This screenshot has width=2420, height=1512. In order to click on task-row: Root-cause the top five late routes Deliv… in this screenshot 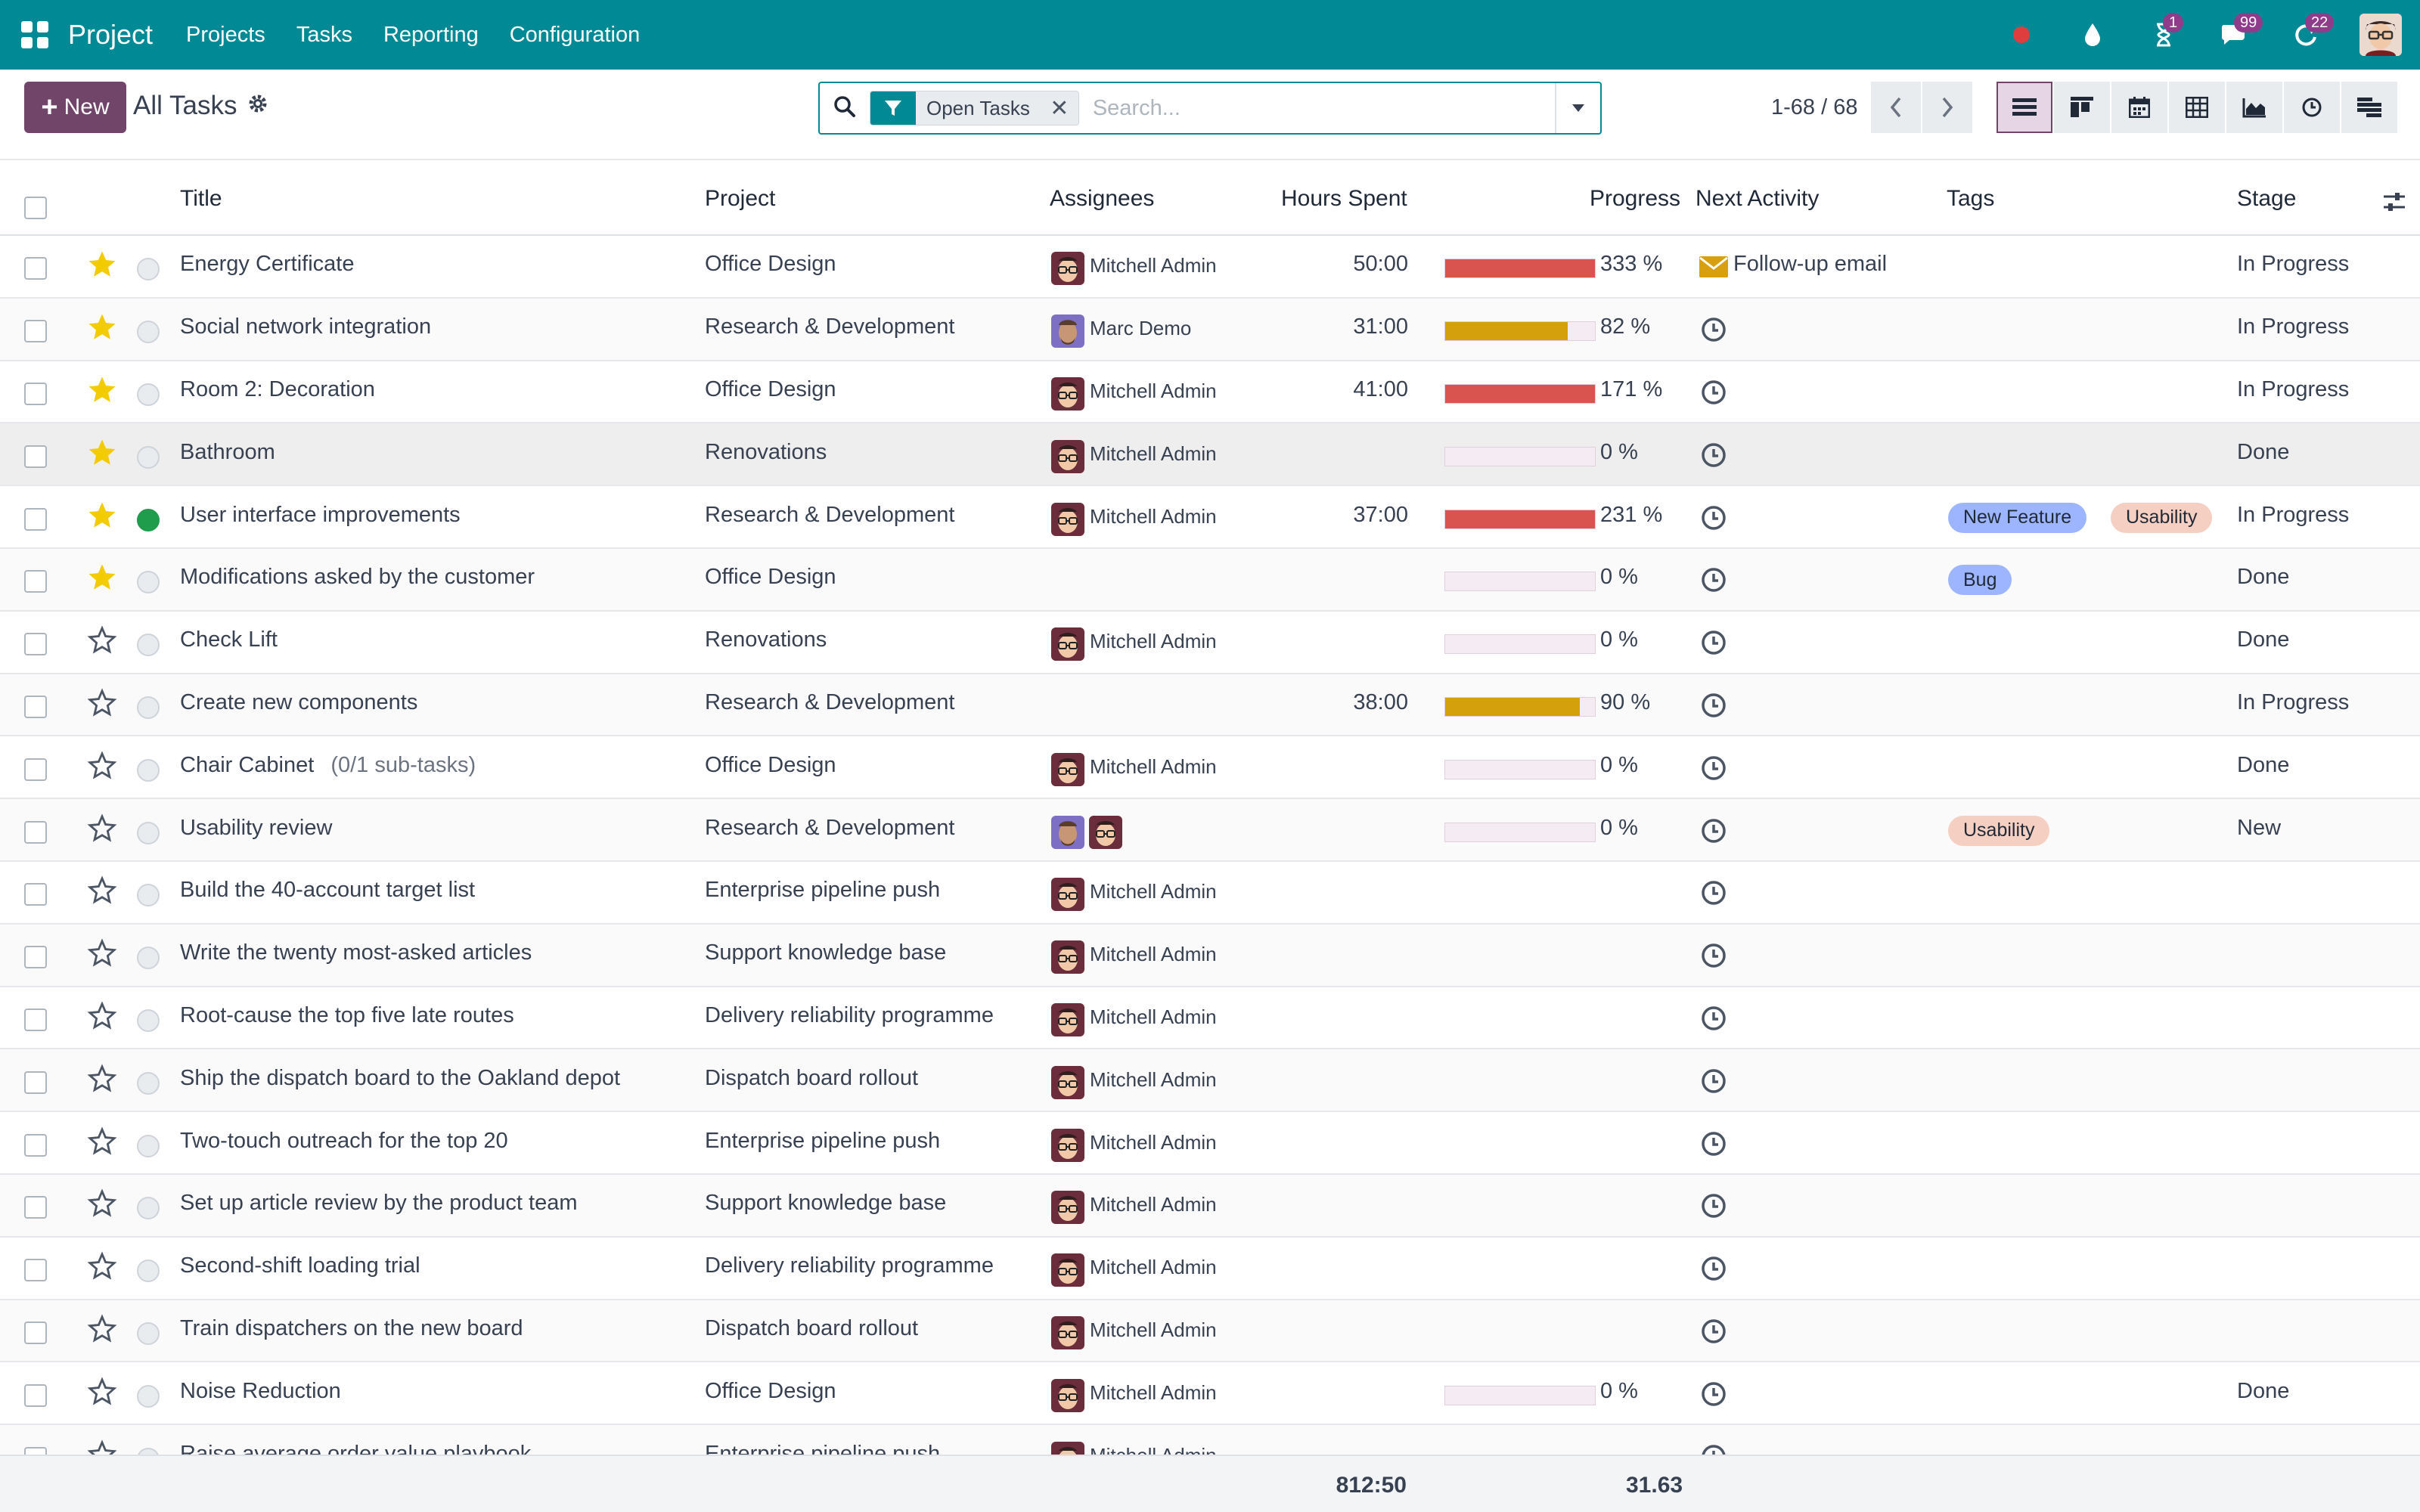, I will do `click(1210, 1018)`.